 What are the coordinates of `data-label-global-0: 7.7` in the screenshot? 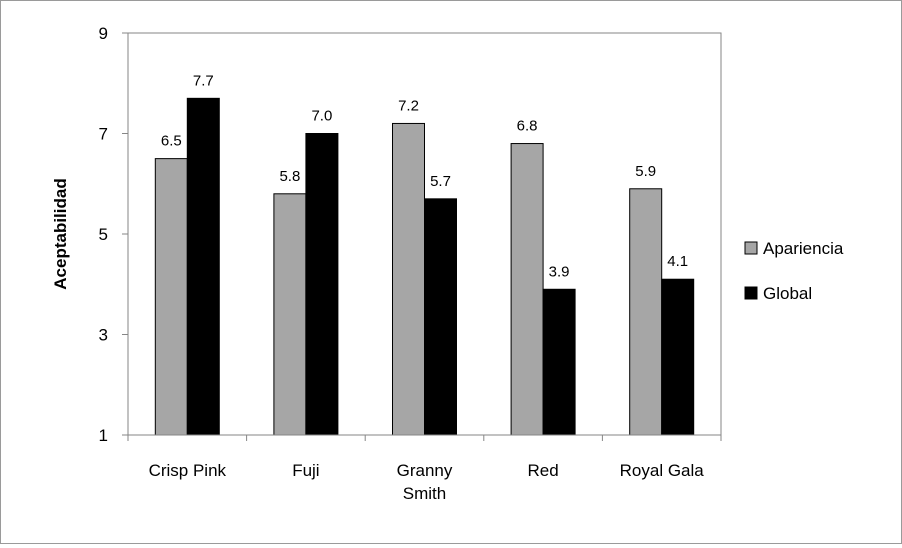 It's located at (203, 80).